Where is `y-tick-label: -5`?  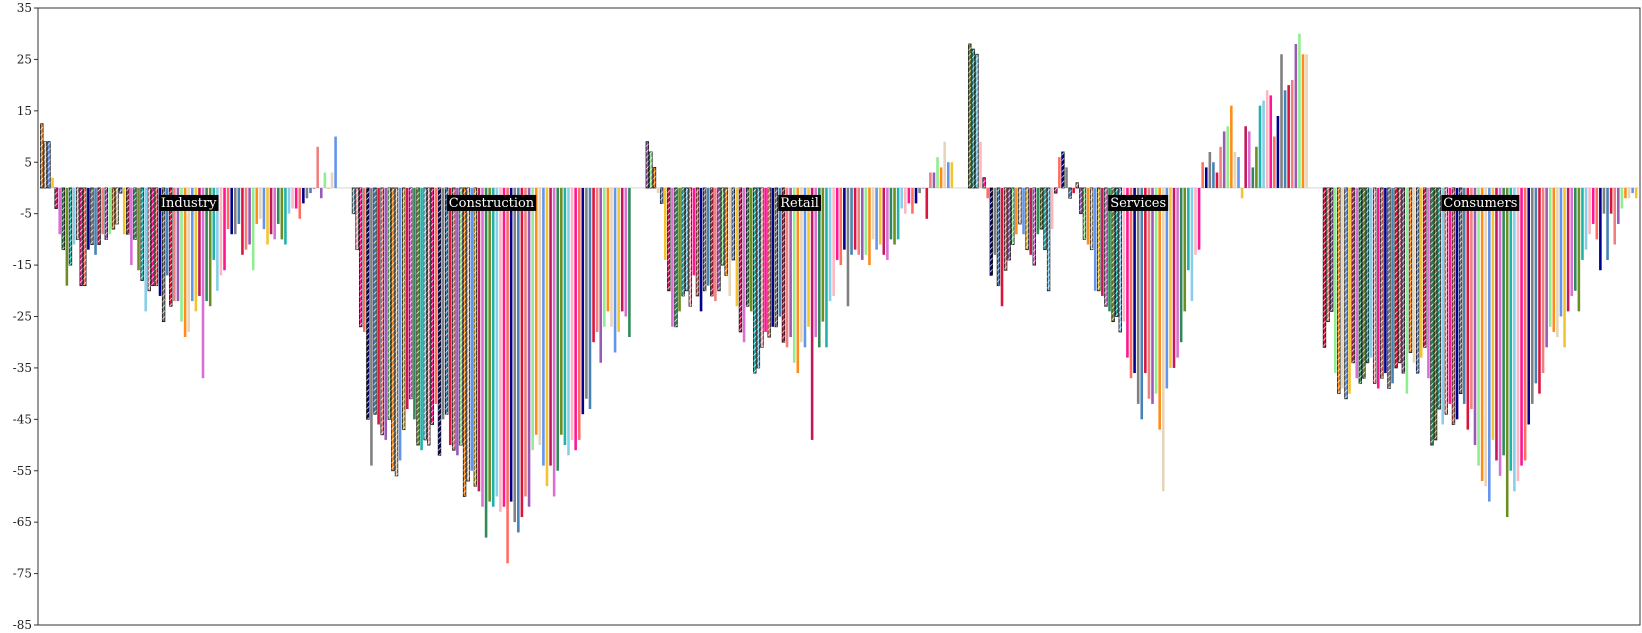 y-tick-label: -5 is located at coordinates (26, 214).